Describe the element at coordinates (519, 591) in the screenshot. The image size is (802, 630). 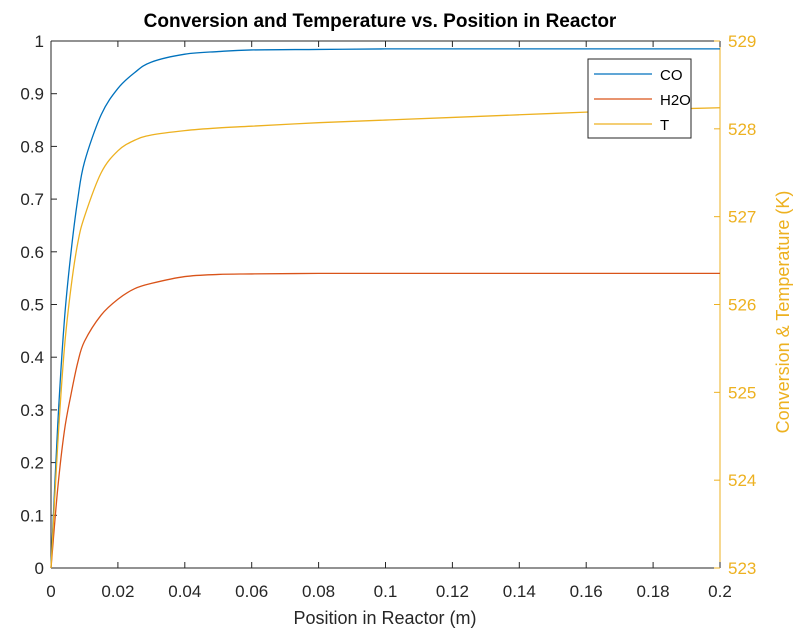
I see `x-tick-label: 0.14` at that location.